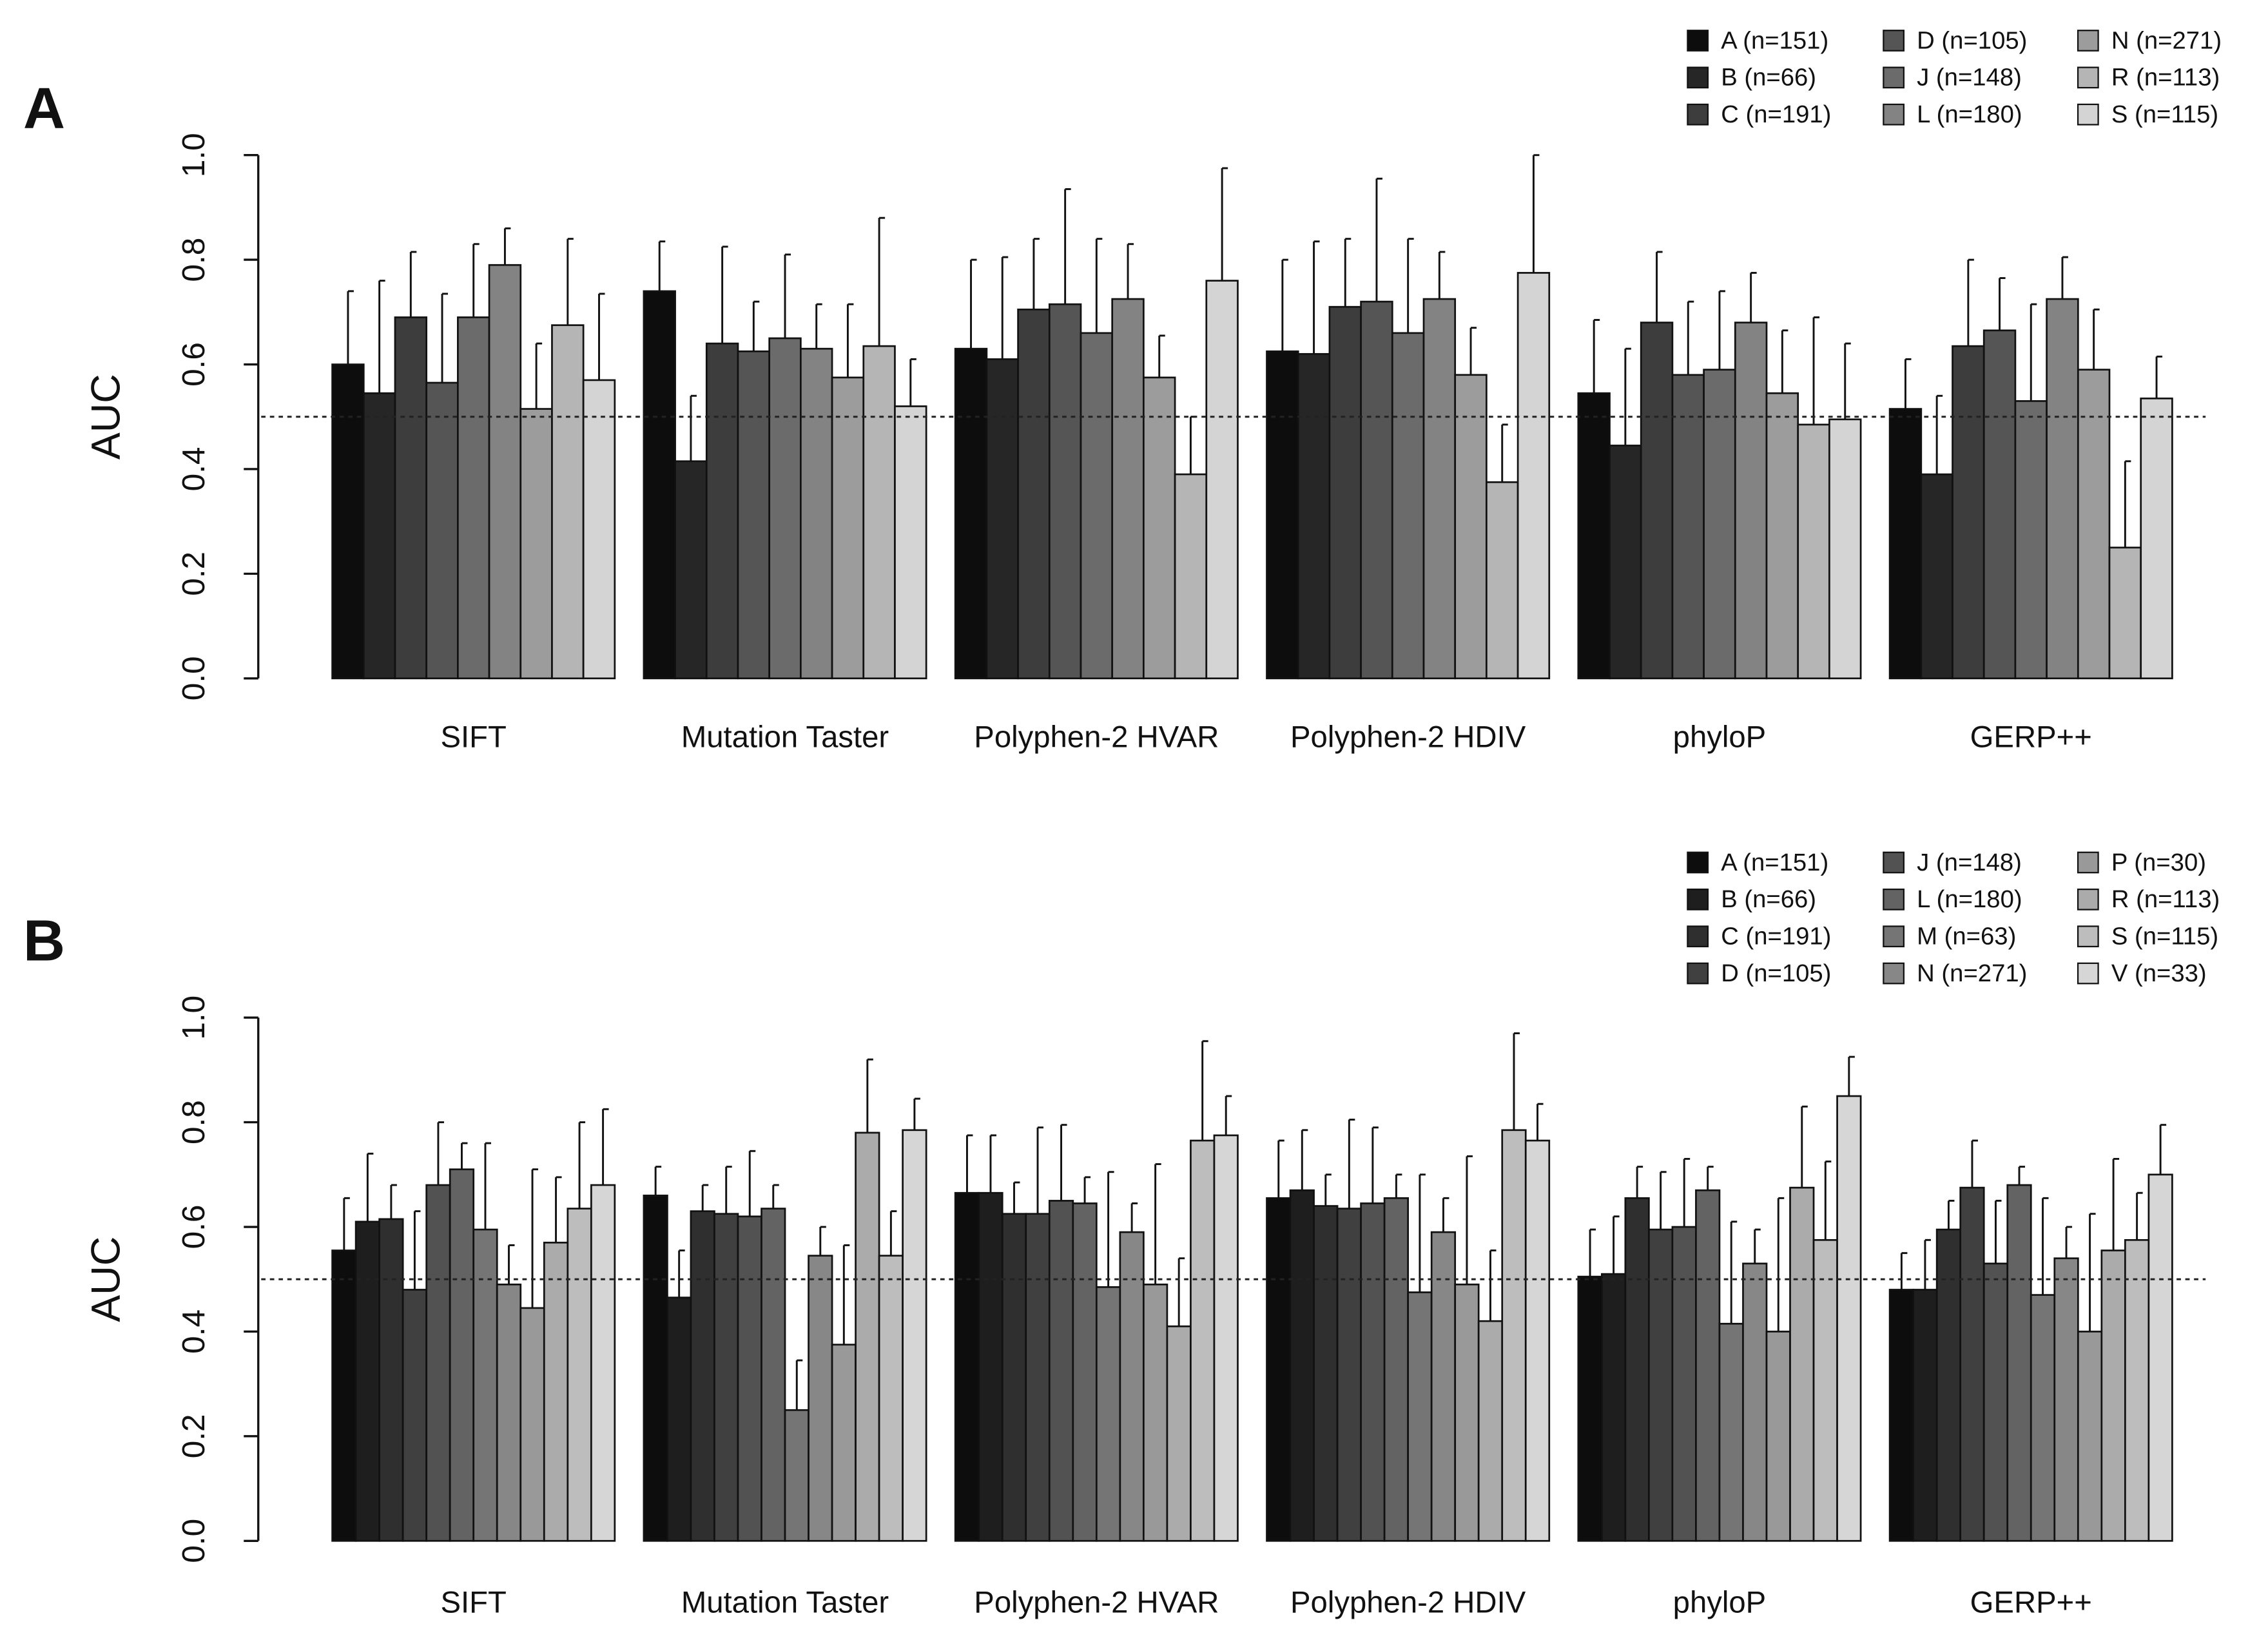 This screenshot has width=2268, height=1638. I want to click on legend-label: P (n=30), so click(2158, 863).